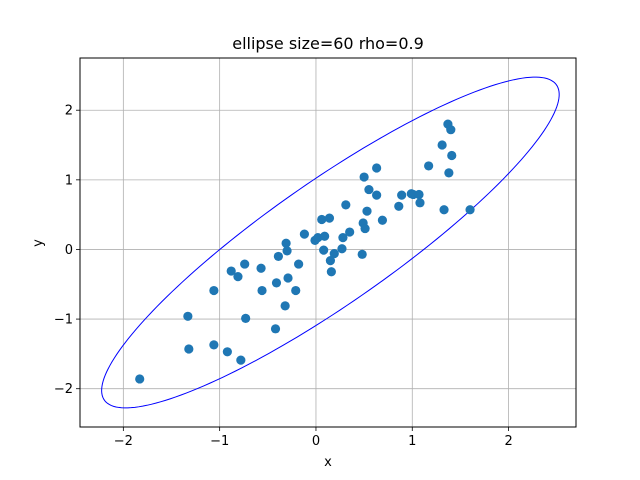 This screenshot has width=640, height=480. Describe the element at coordinates (328, 462) in the screenshot. I see `x-axis-label: x` at that location.